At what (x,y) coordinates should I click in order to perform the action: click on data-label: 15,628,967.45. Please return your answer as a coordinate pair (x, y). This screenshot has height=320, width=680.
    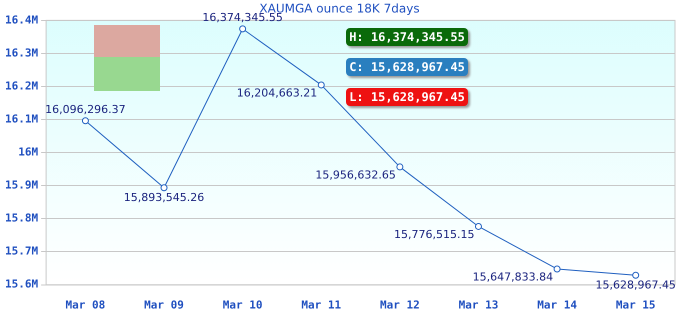
    Looking at the image, I should click on (635, 285).